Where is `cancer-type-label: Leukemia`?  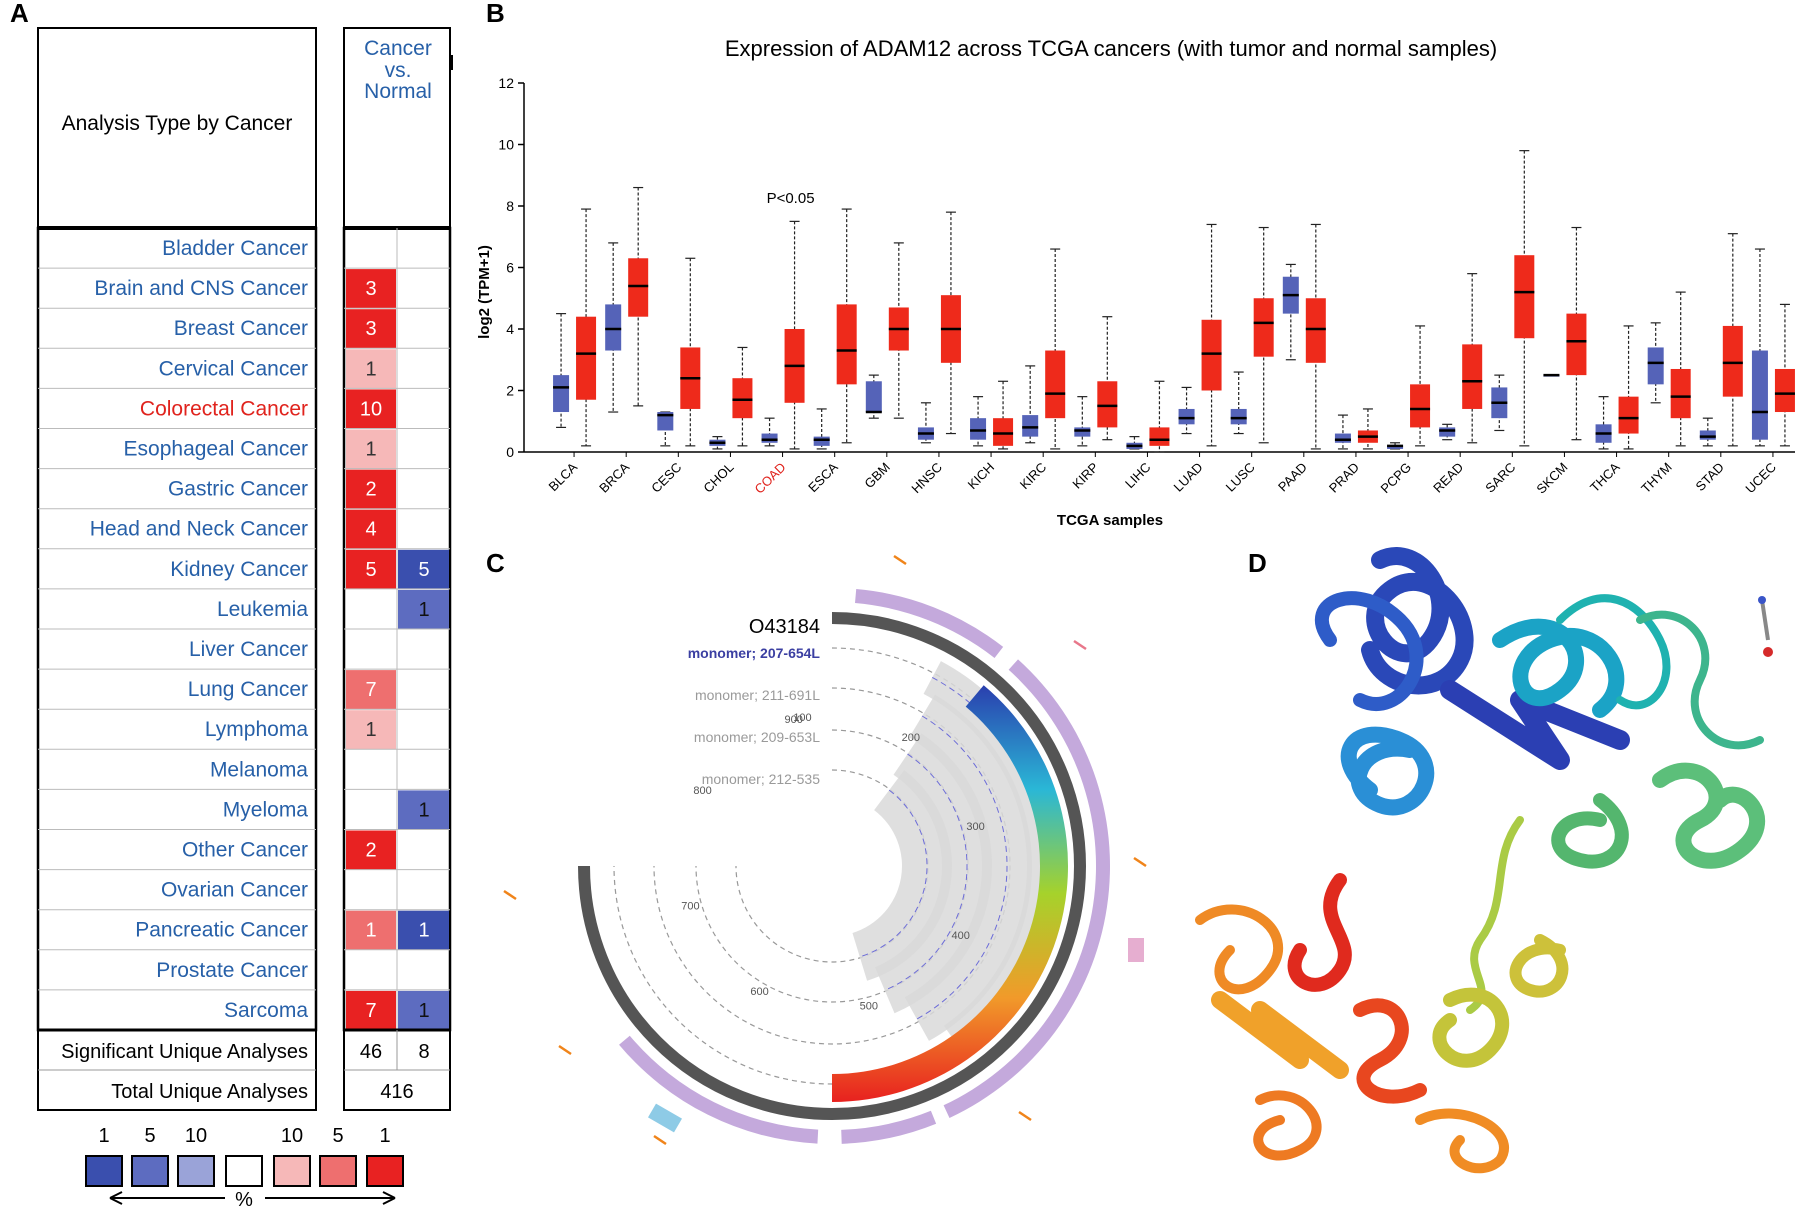 cancer-type-label: Leukemia is located at coordinates (262, 609).